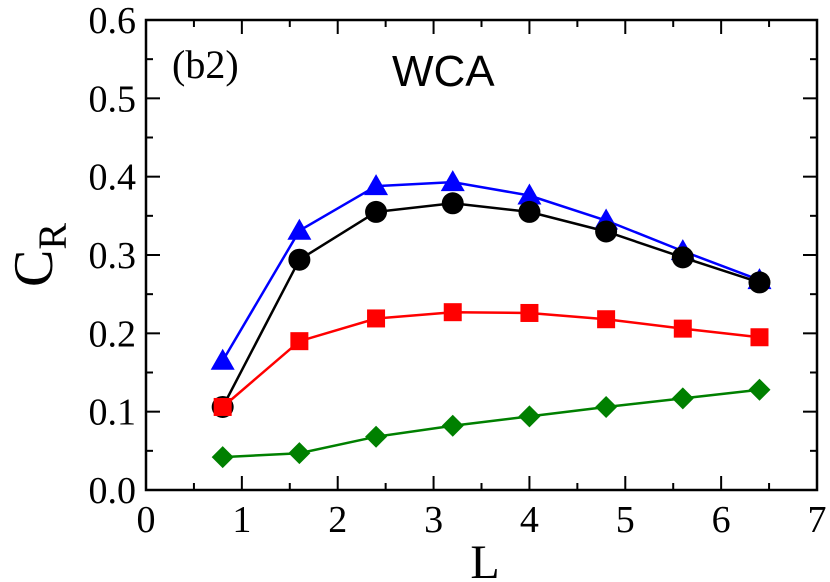  Describe the element at coordinates (337, 520) in the screenshot. I see `x-tick-label: 2` at that location.